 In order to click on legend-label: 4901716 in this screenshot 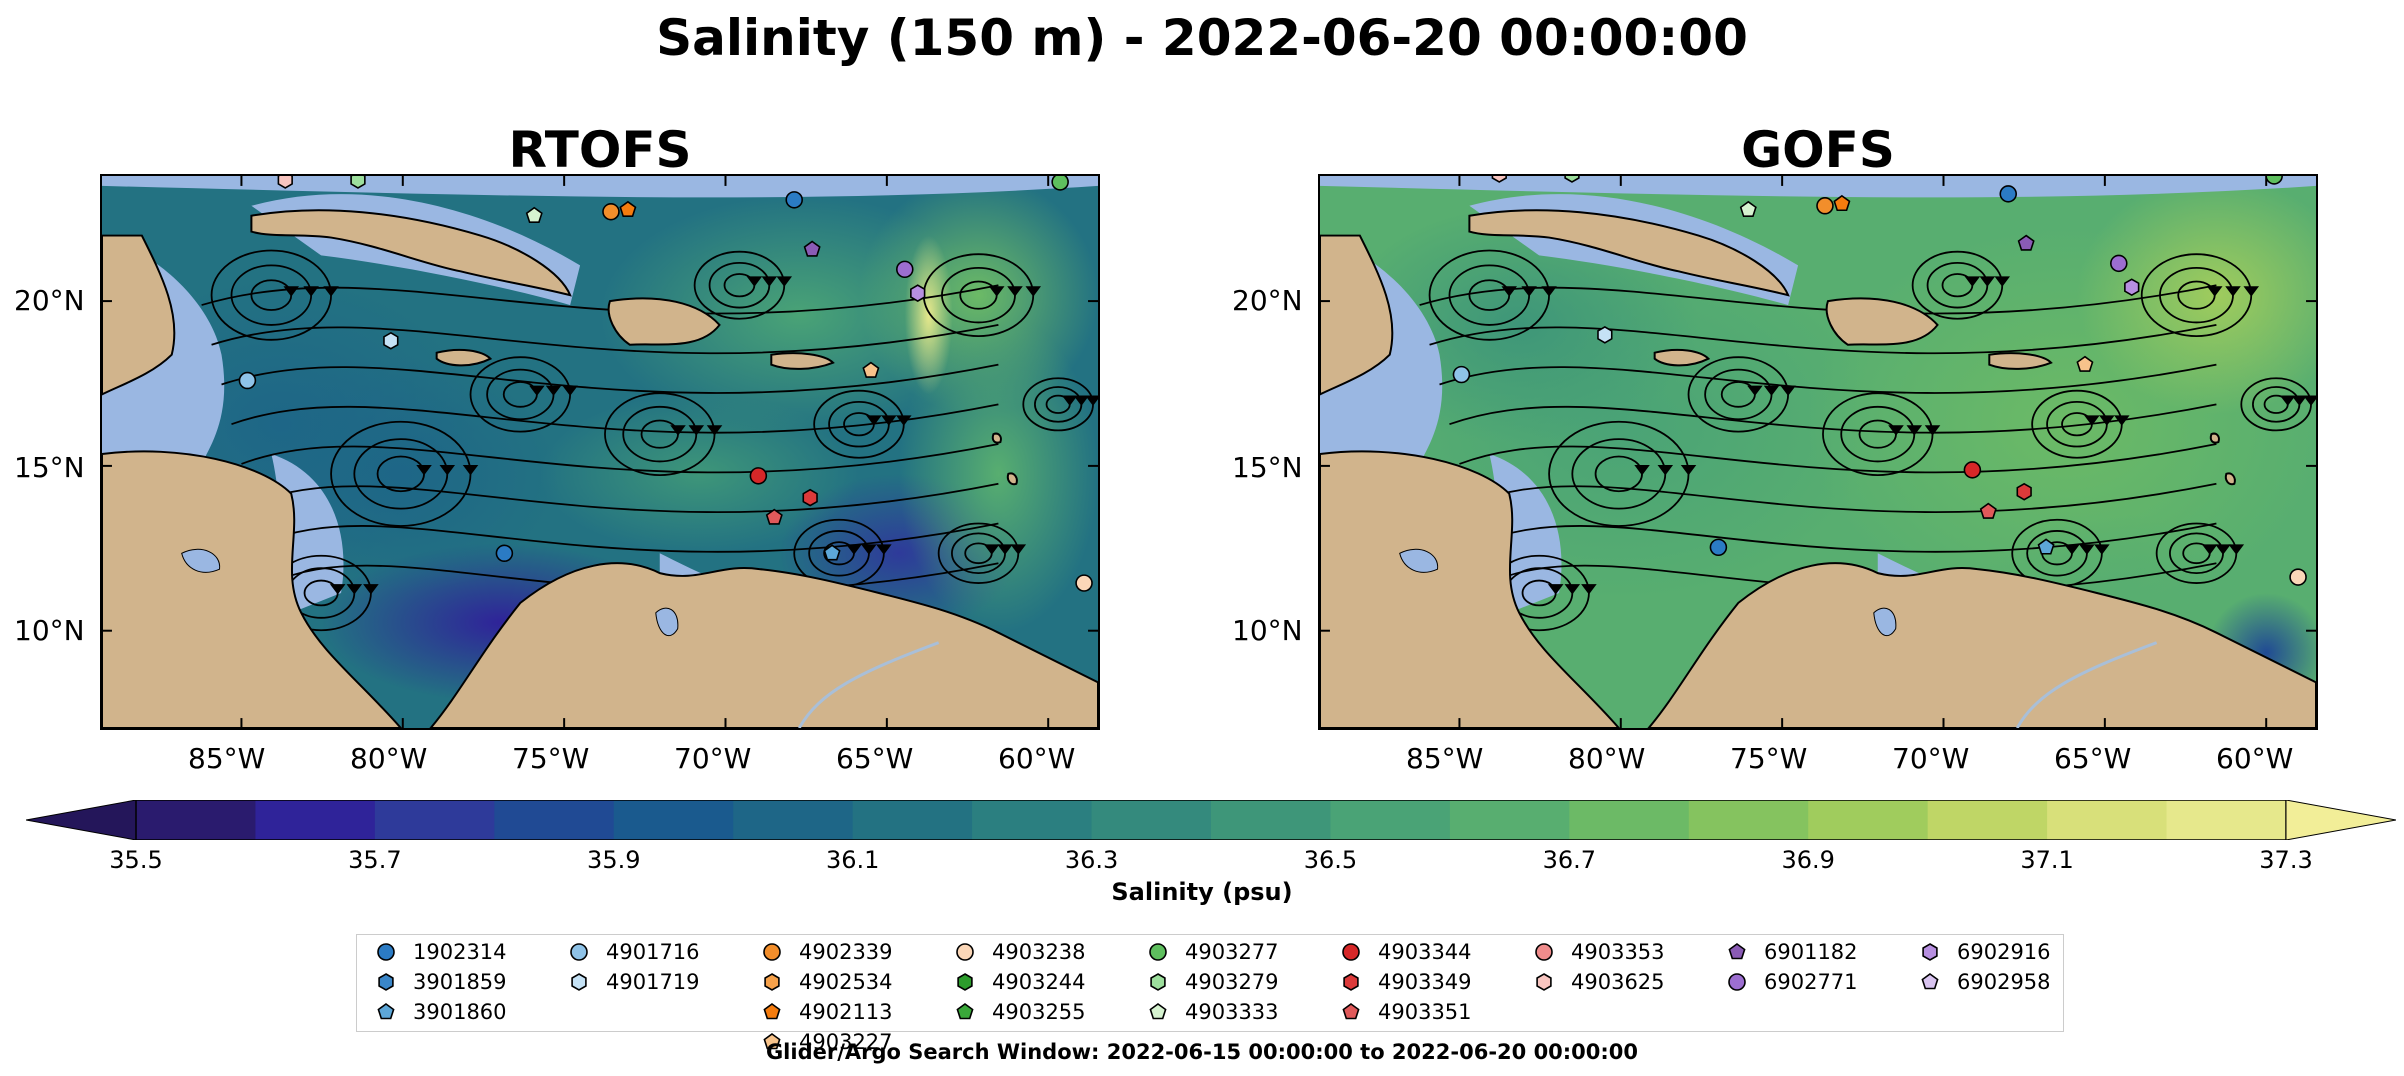, I will do `click(653, 952)`.